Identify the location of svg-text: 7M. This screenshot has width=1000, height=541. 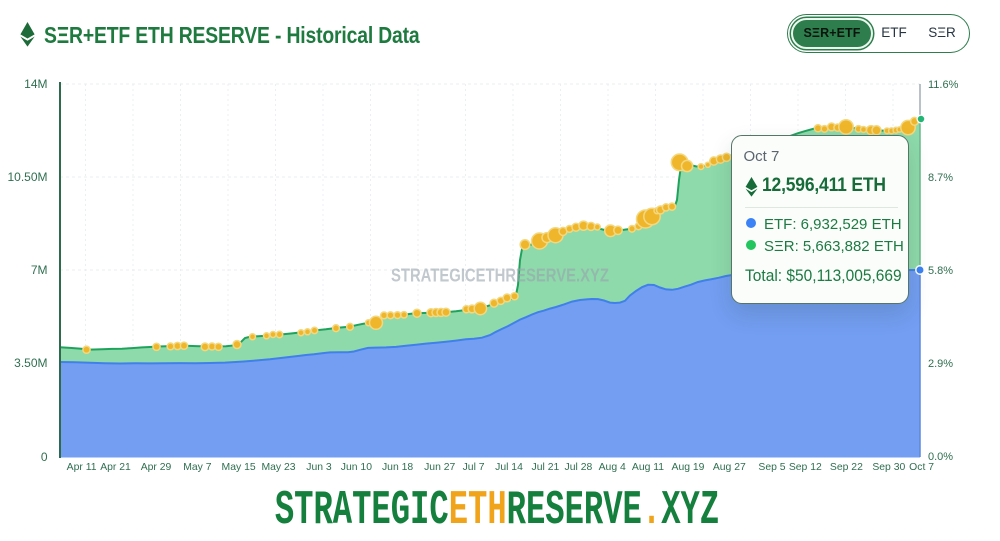
(39, 270).